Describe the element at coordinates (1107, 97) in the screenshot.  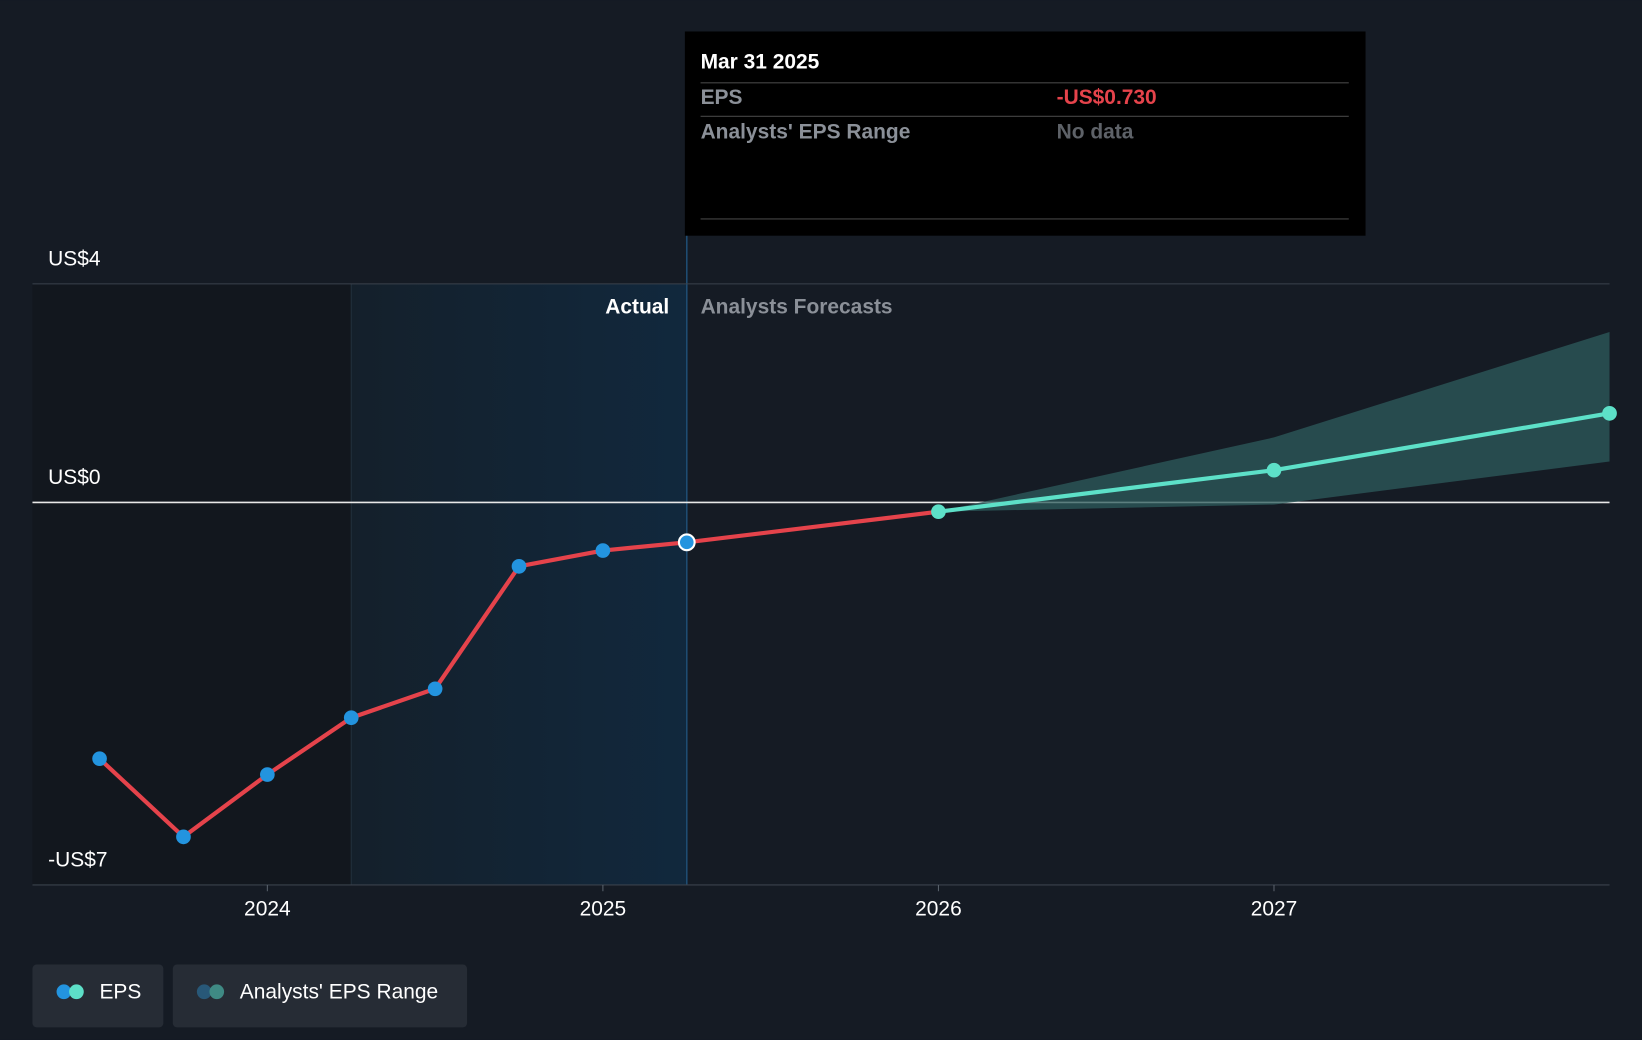
I see `tooltip-value: -US$0.730` at that location.